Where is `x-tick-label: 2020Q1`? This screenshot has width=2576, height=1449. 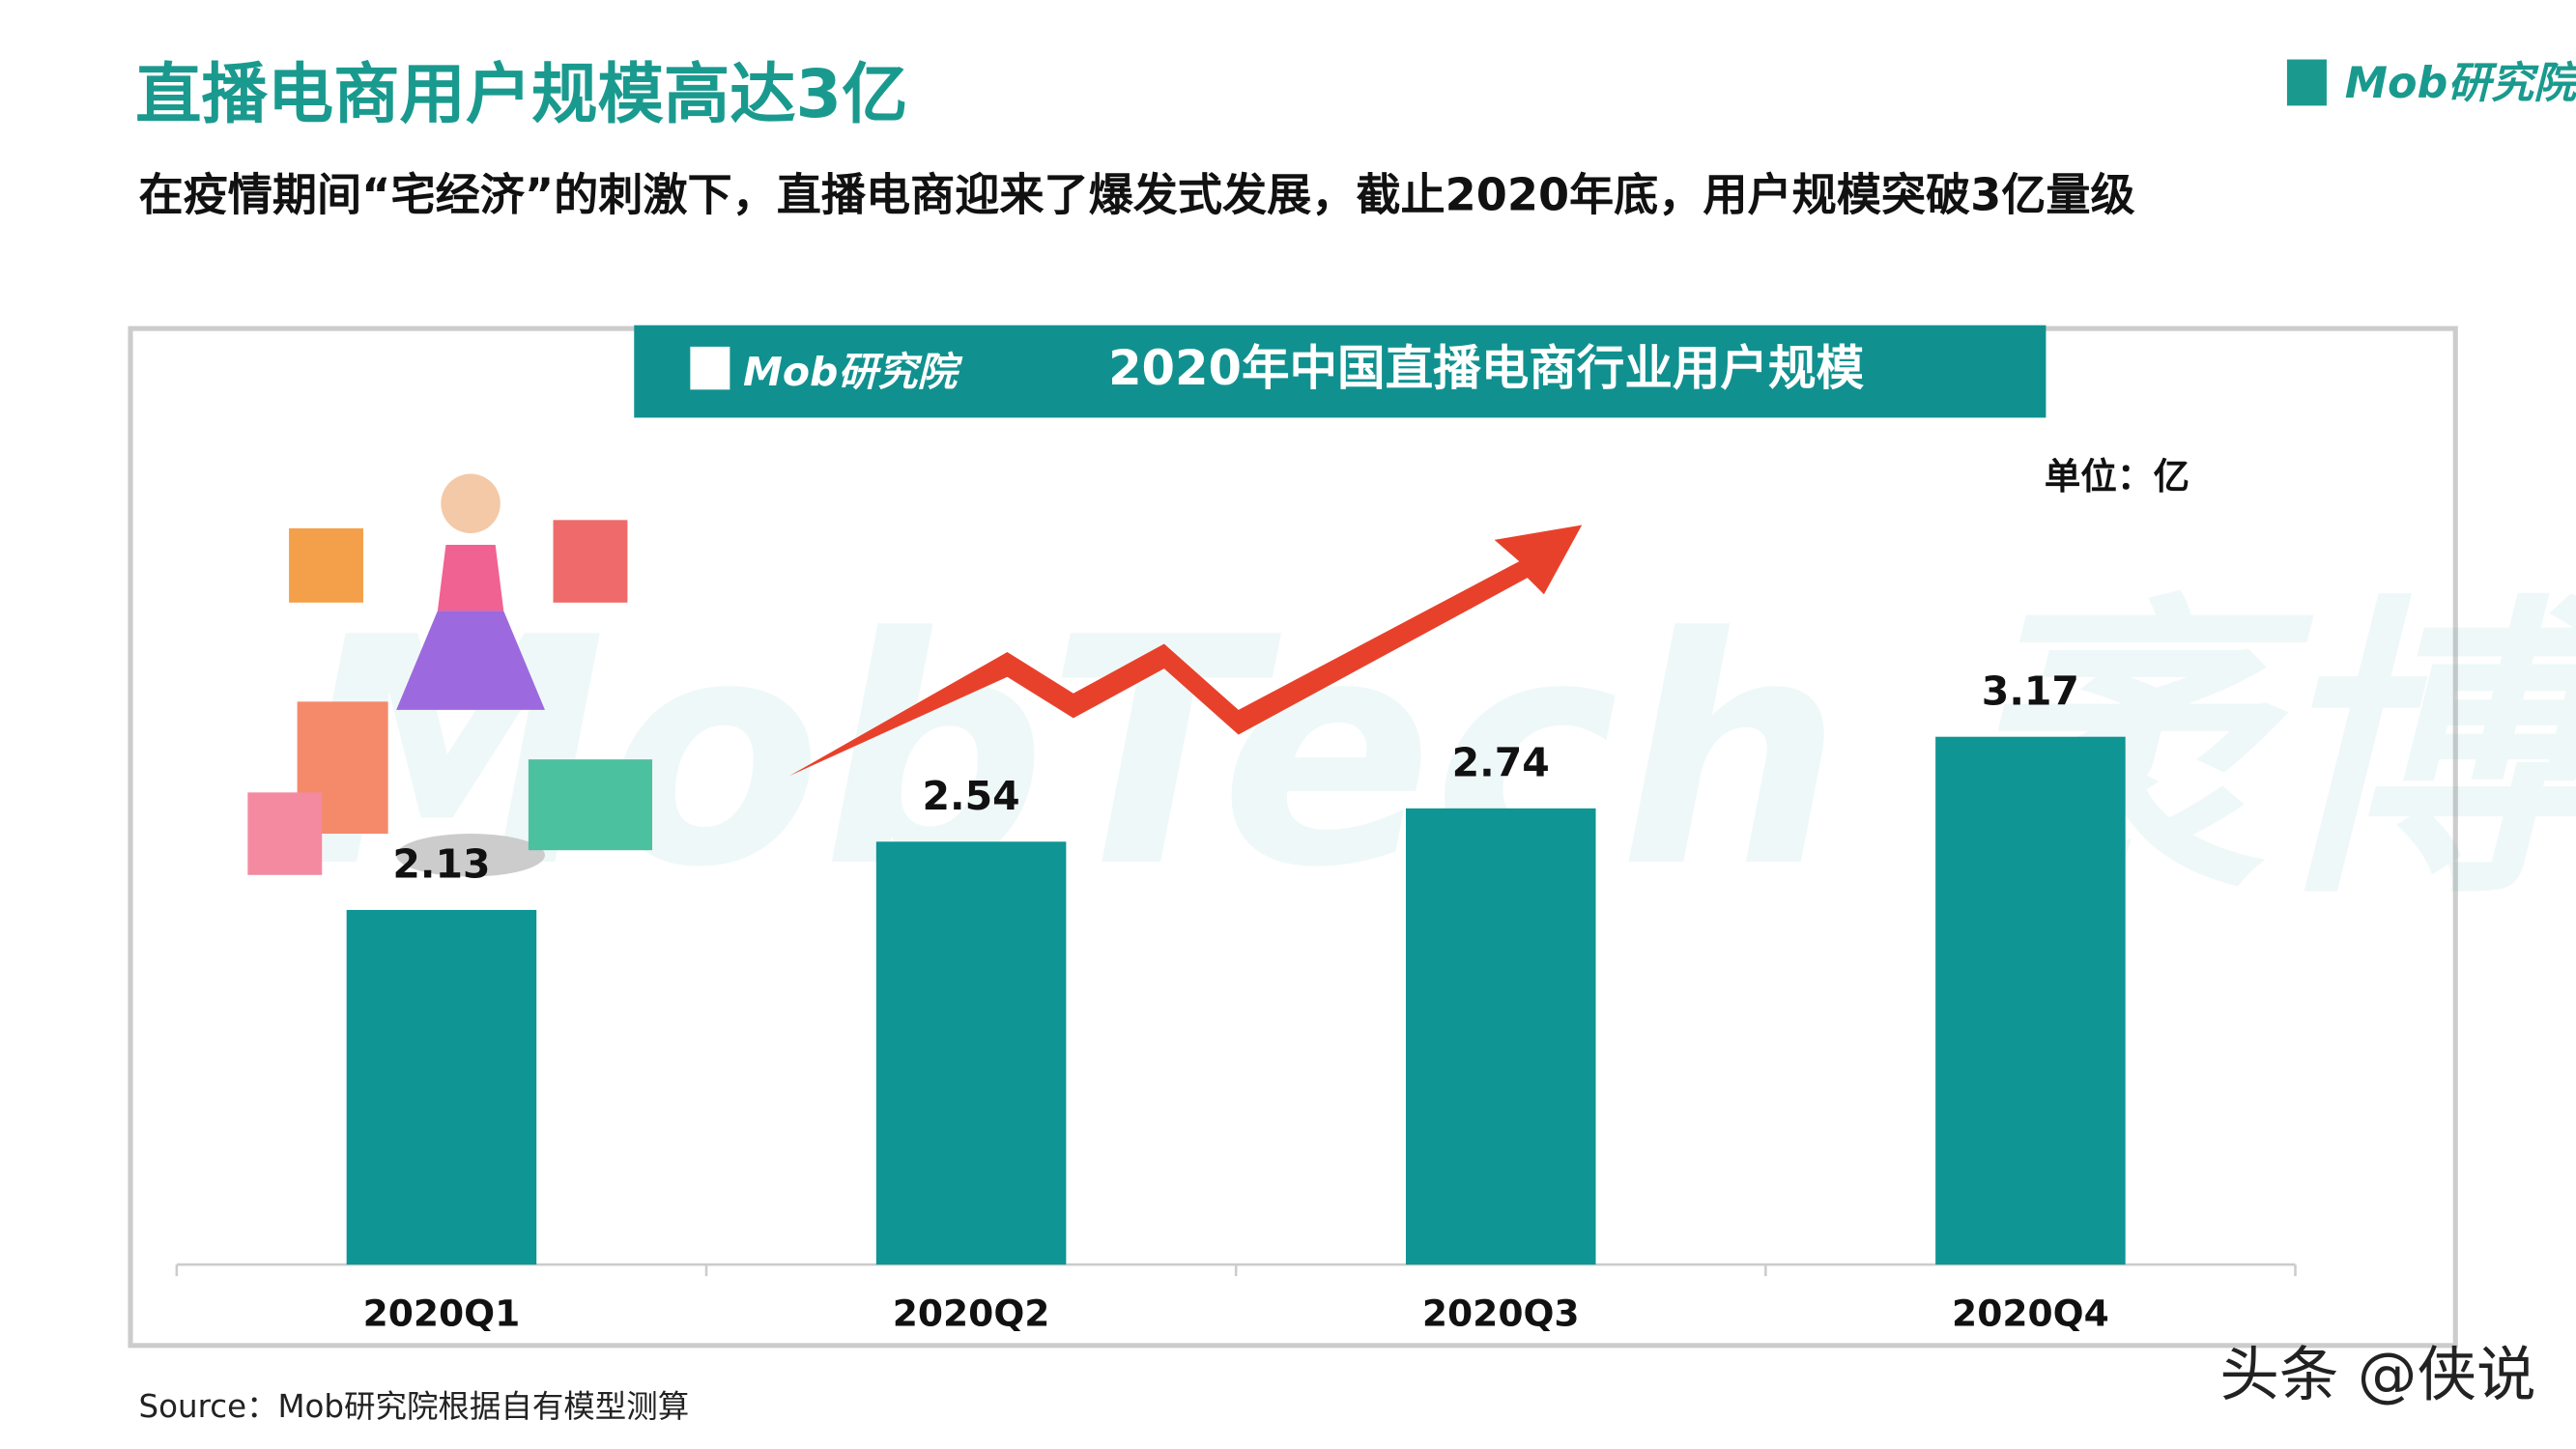
x-tick-label: 2020Q1 is located at coordinates (442, 1314).